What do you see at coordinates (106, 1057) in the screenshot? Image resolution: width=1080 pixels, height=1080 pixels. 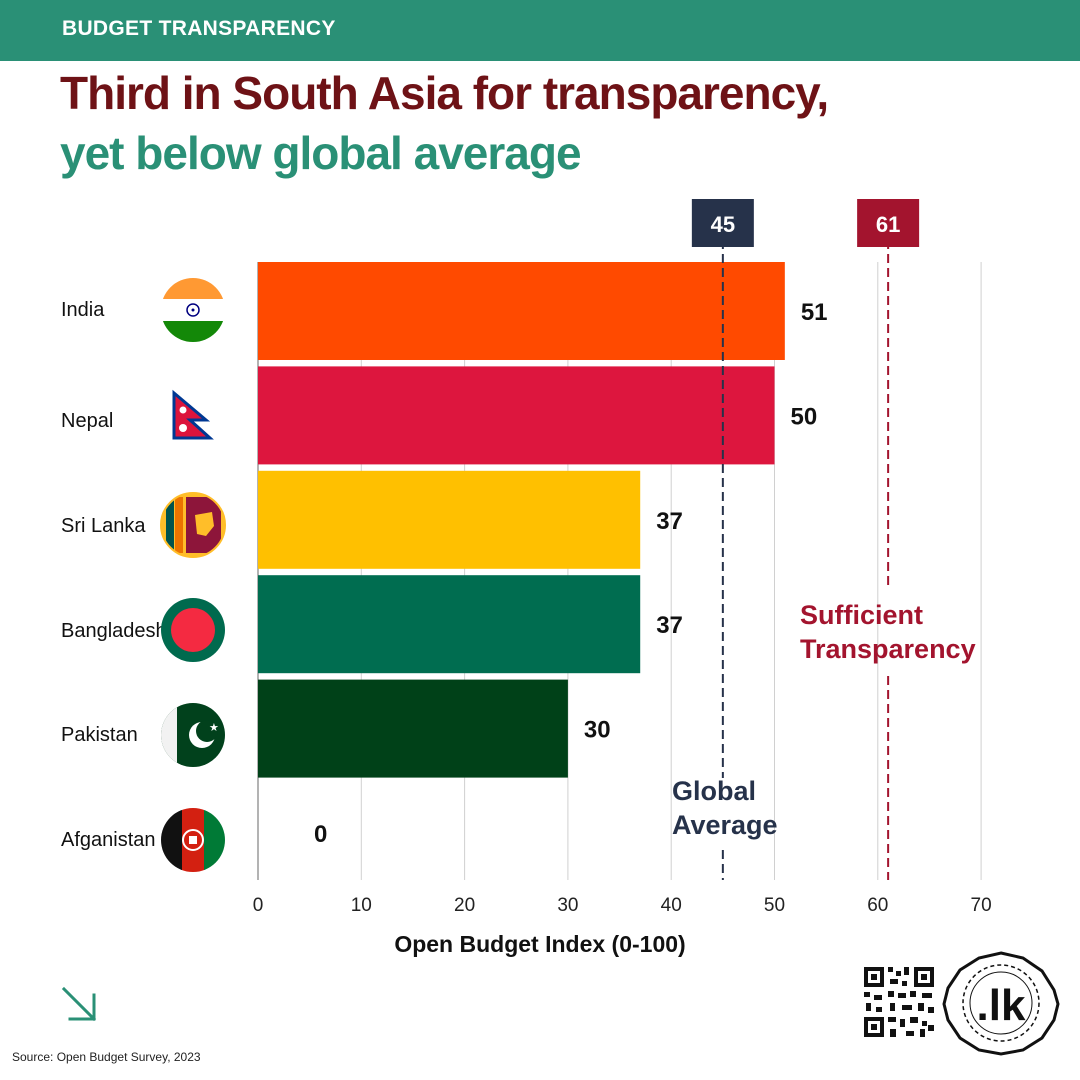 I see `source-note: Source: Open Budget Survey, 2023` at bounding box center [106, 1057].